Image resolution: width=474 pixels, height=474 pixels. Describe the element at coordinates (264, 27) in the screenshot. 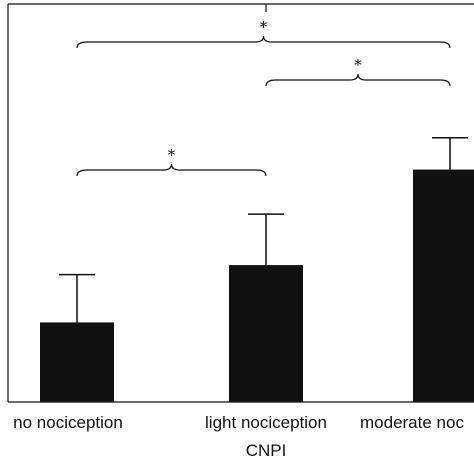

I see `significance-label-2: *` at that location.